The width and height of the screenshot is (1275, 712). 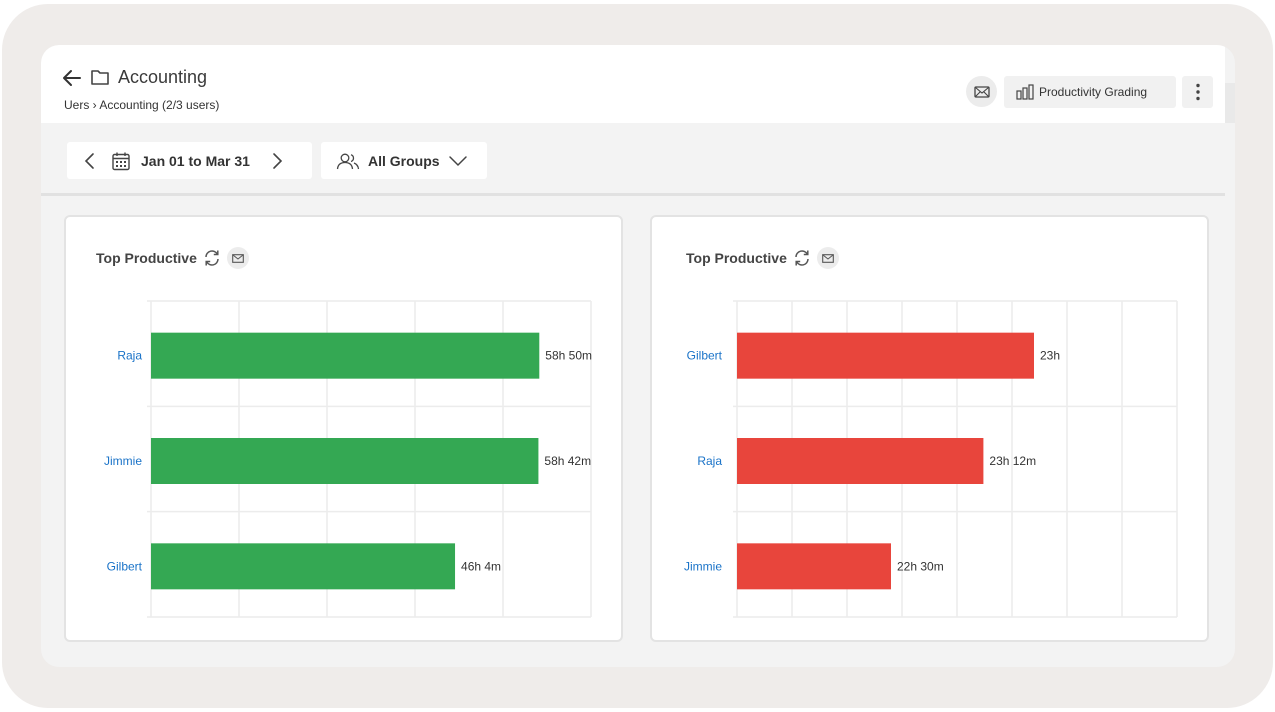 I want to click on date-range-filter: Jan 01 to Mar 31, so click(x=189, y=160).